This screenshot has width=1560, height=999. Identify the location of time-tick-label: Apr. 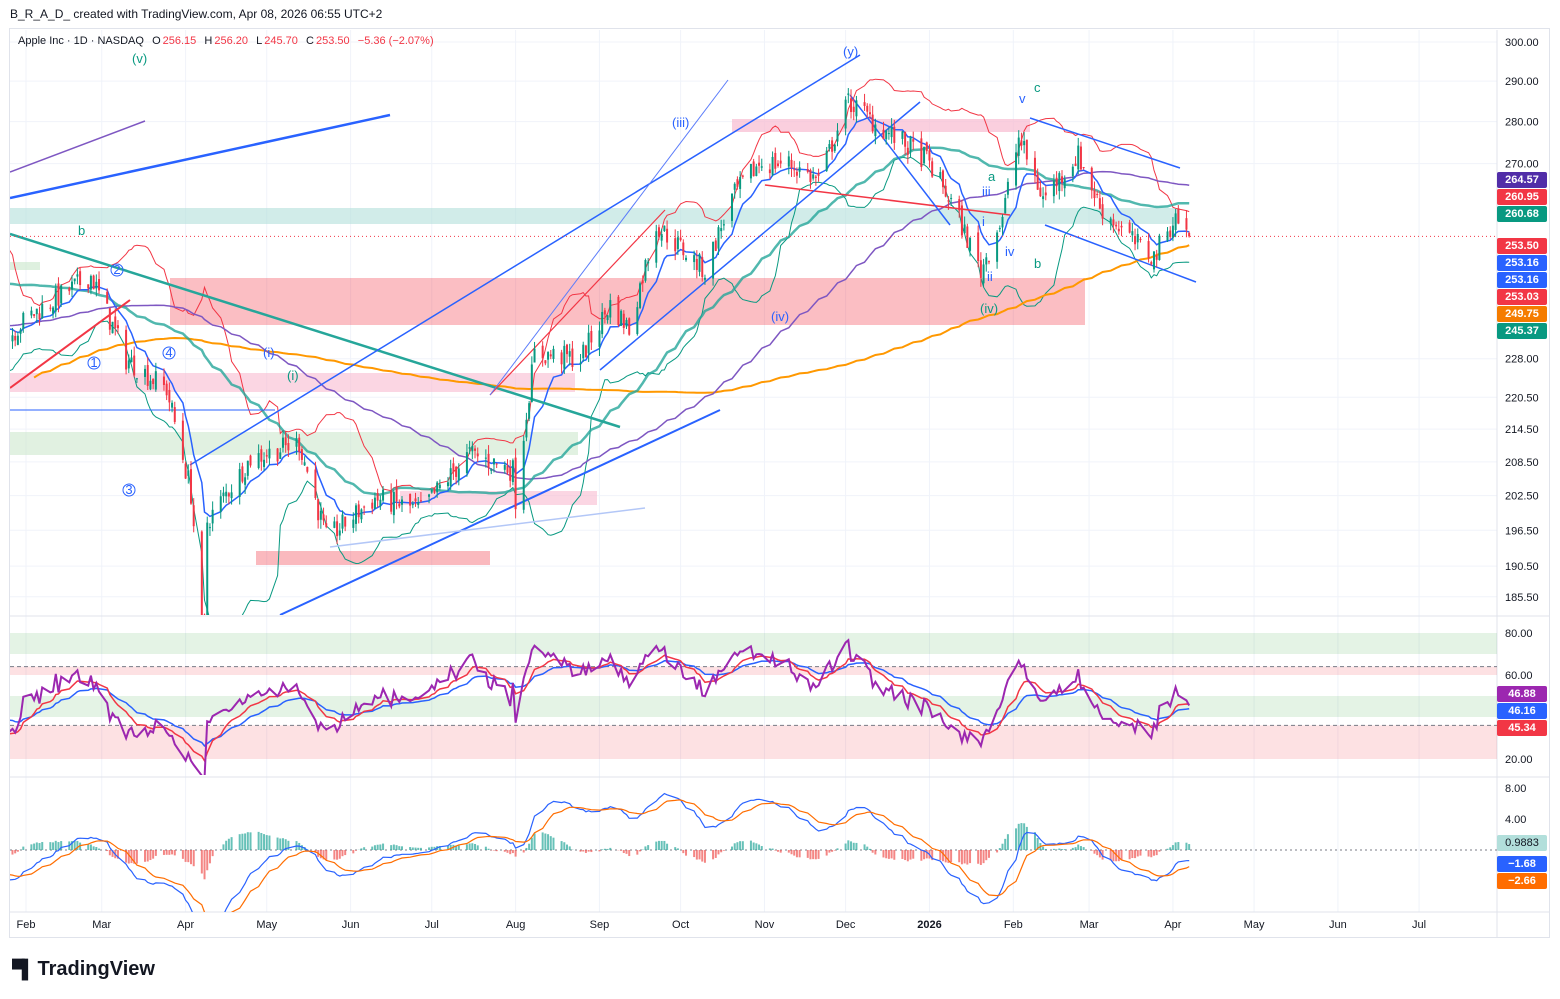
(1172, 925).